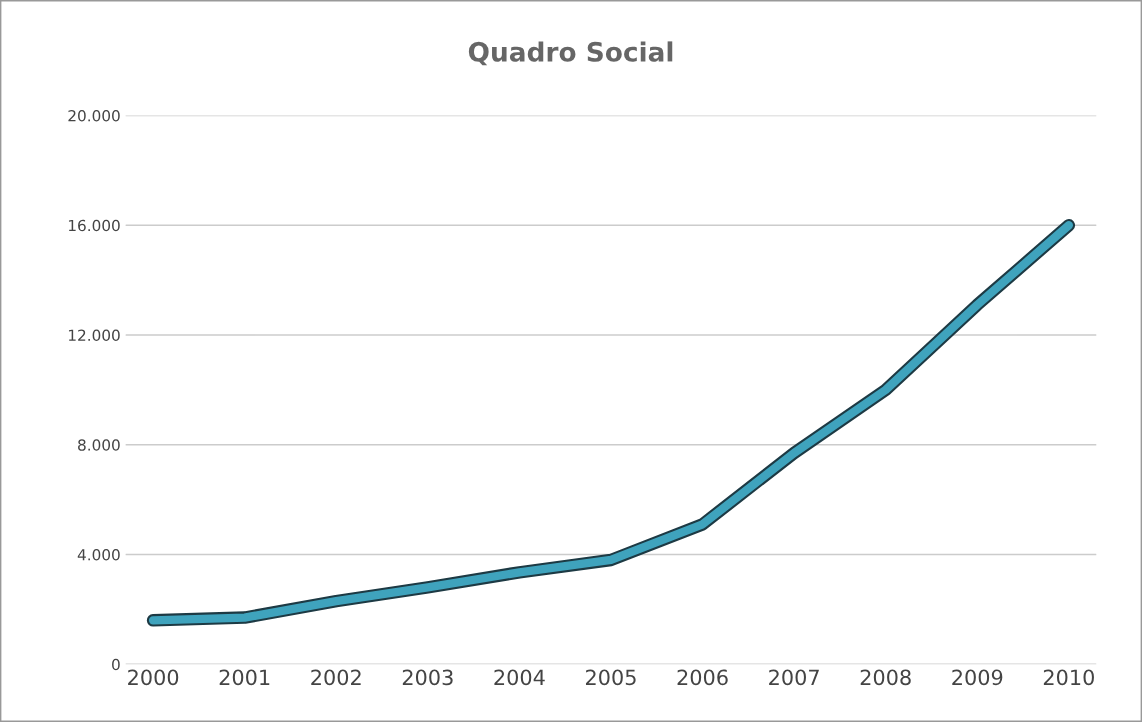  What do you see at coordinates (977, 677) in the screenshot?
I see `x-tick-label: 2009` at bounding box center [977, 677].